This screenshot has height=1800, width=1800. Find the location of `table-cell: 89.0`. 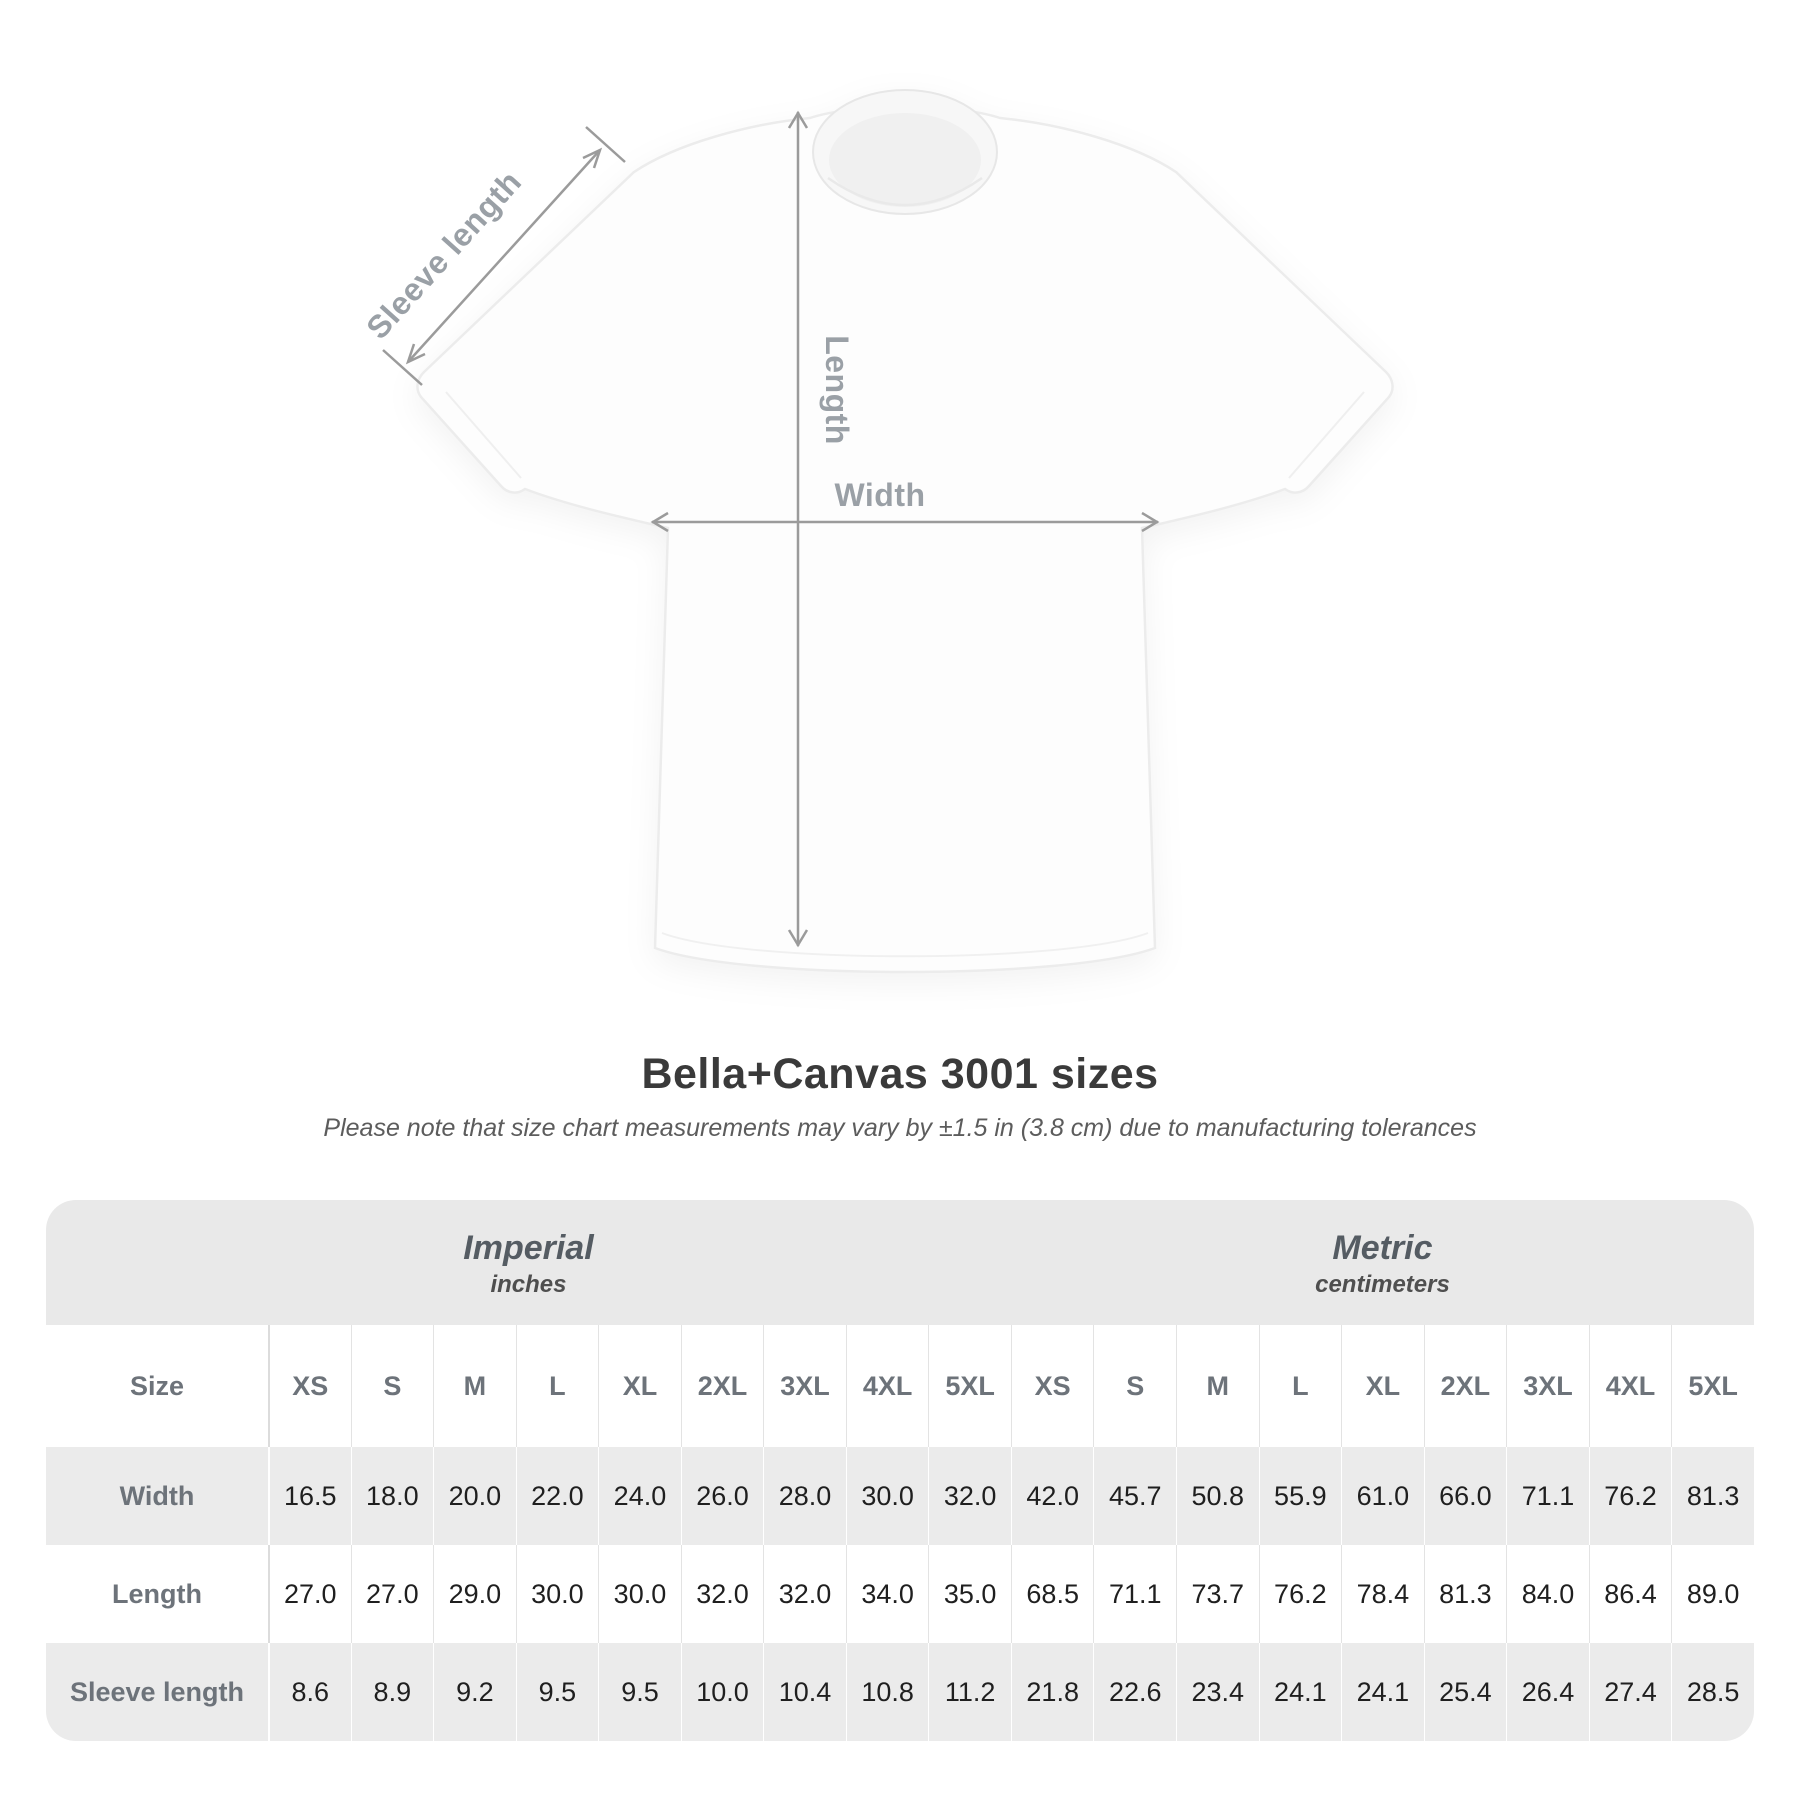

table-cell: 89.0 is located at coordinates (1712, 1594).